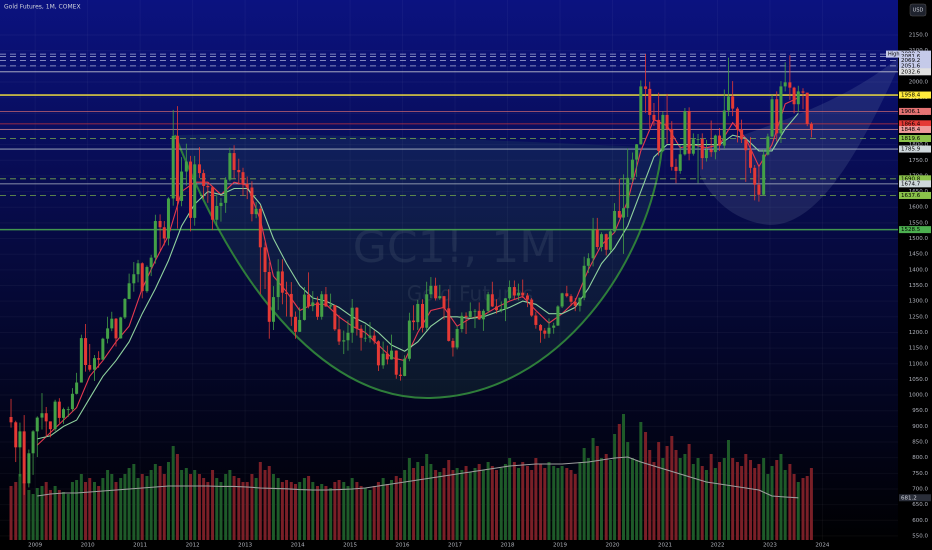 This screenshot has height=550, width=932. What do you see at coordinates (403, 546) in the screenshot?
I see `x-tick-label: 2016` at bounding box center [403, 546].